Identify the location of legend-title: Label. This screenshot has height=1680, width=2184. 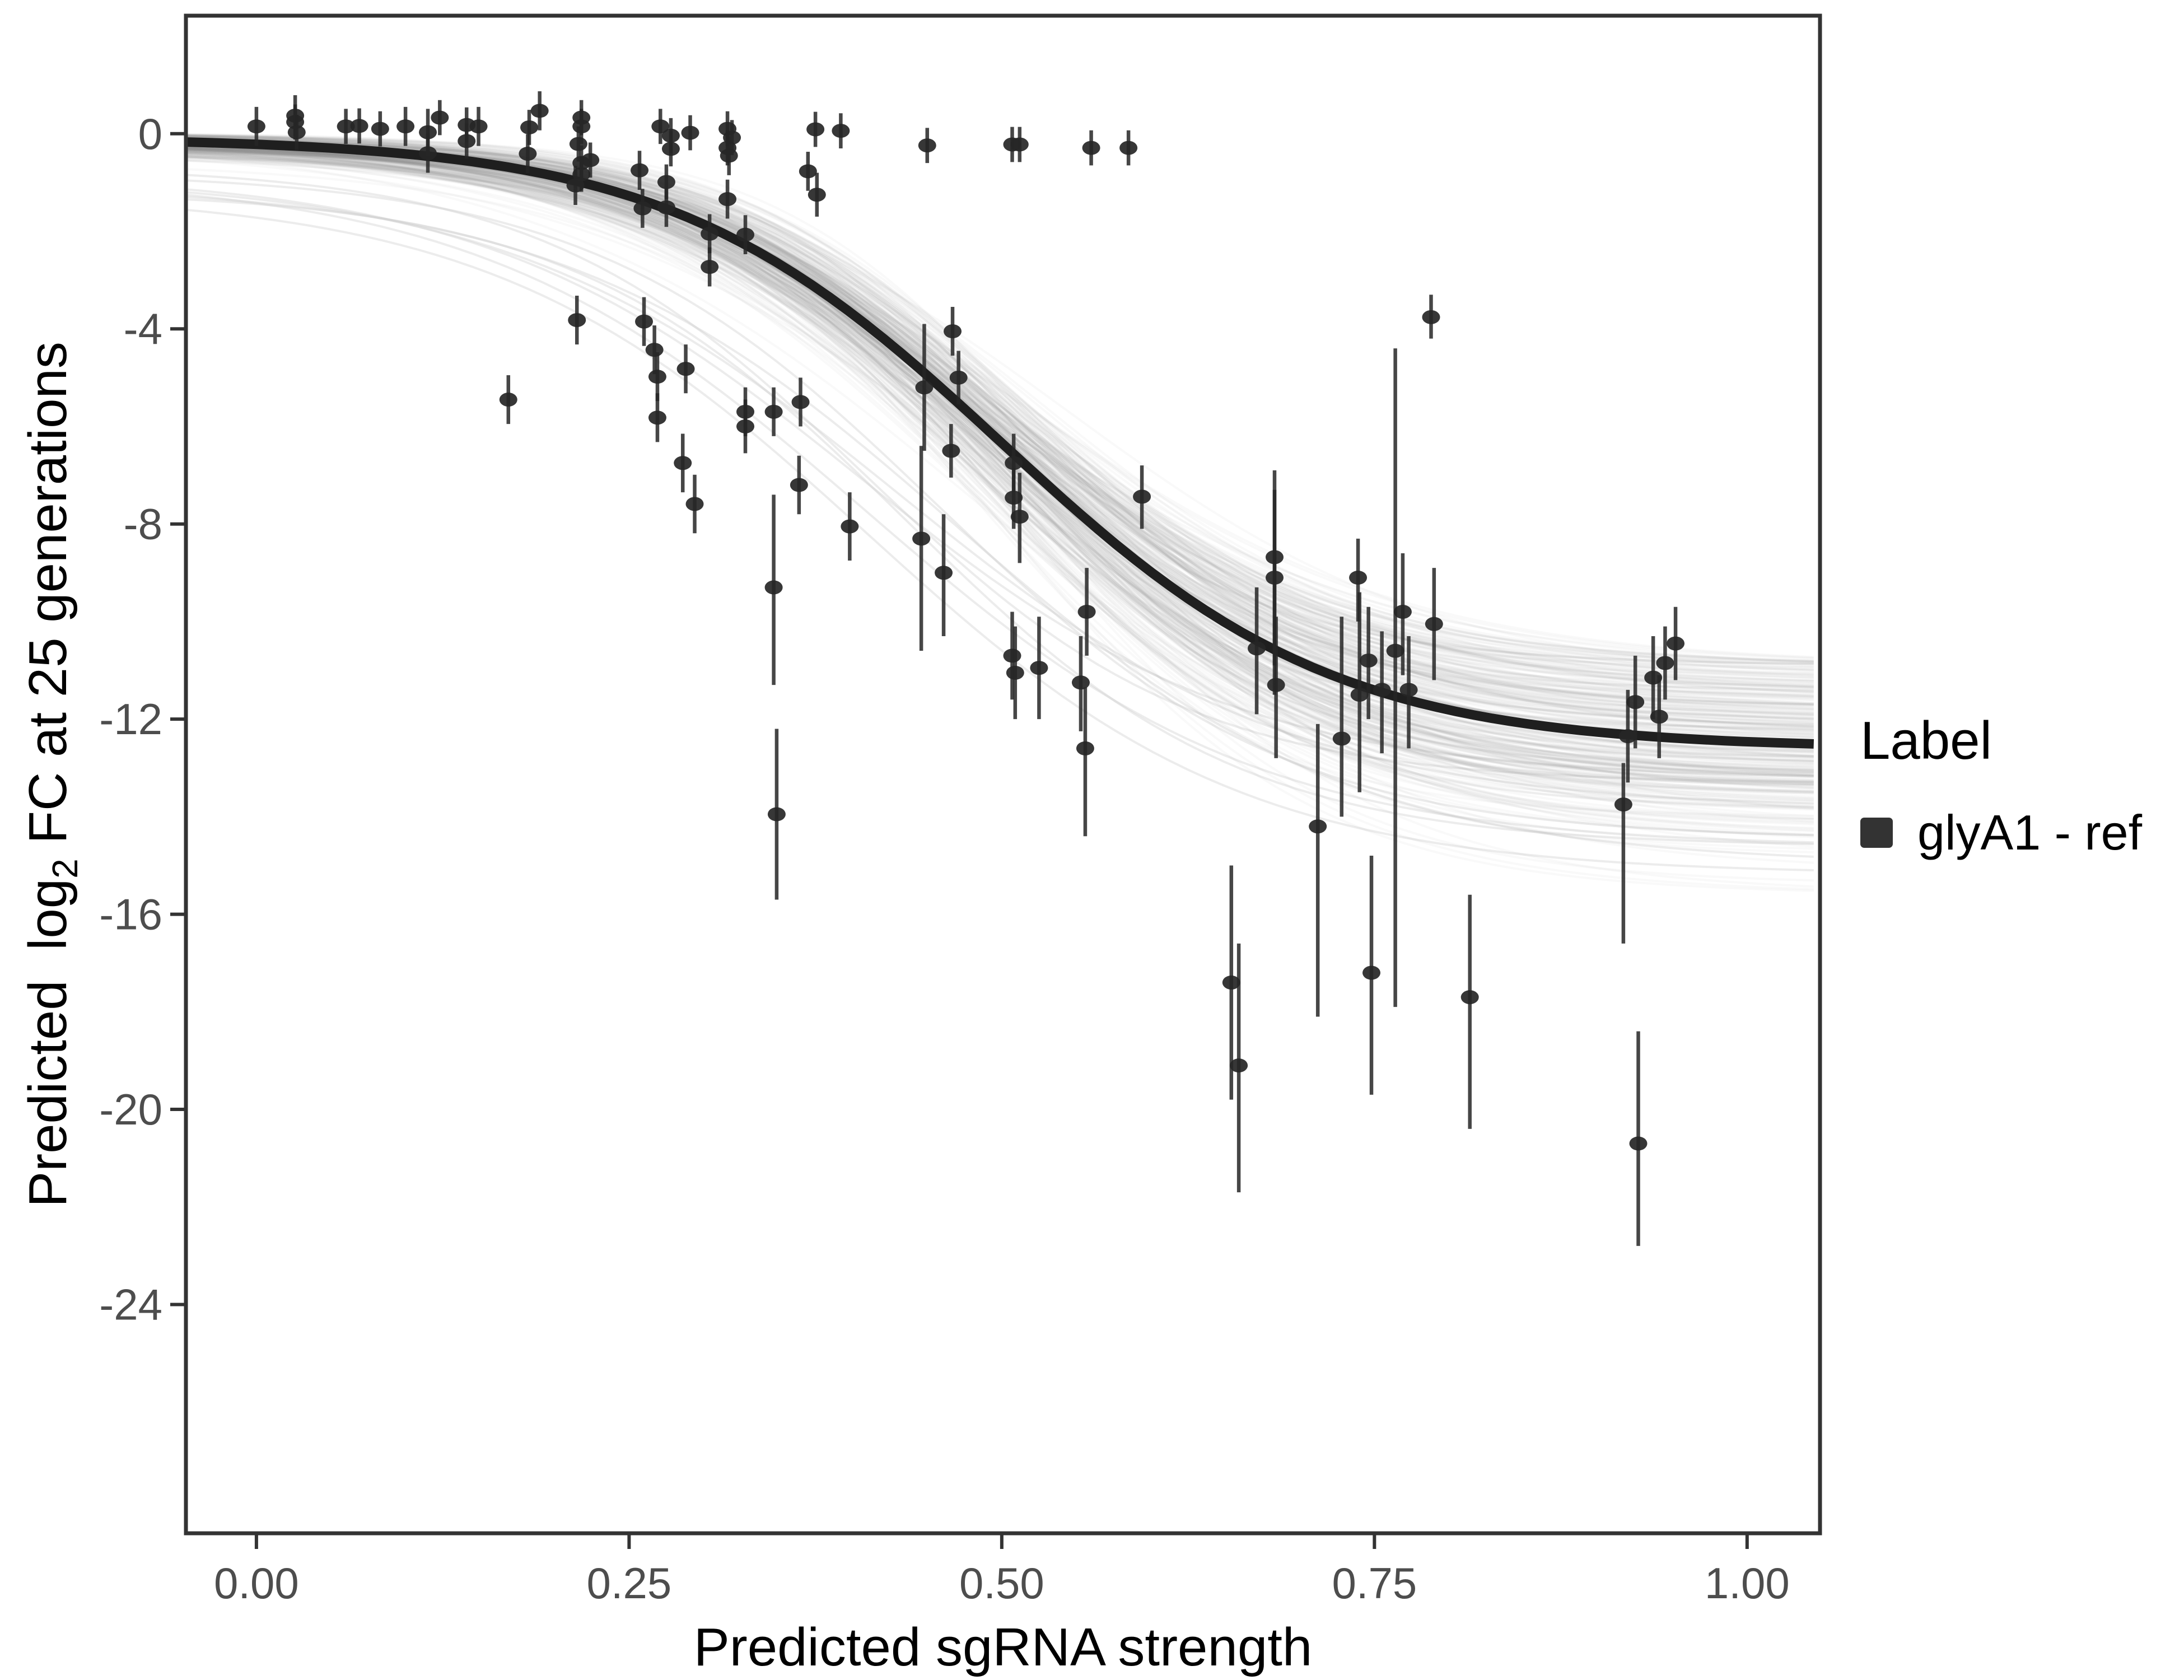
(1926, 741).